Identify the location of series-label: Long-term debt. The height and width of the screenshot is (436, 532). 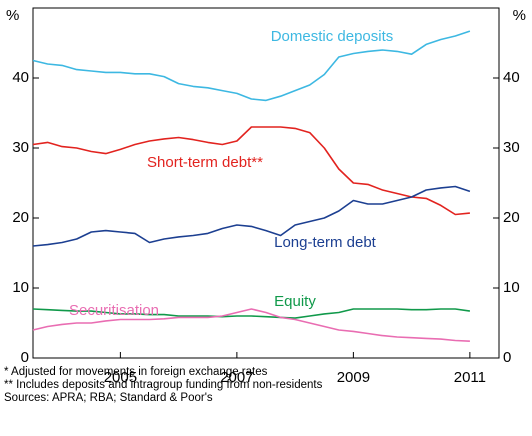
(325, 242).